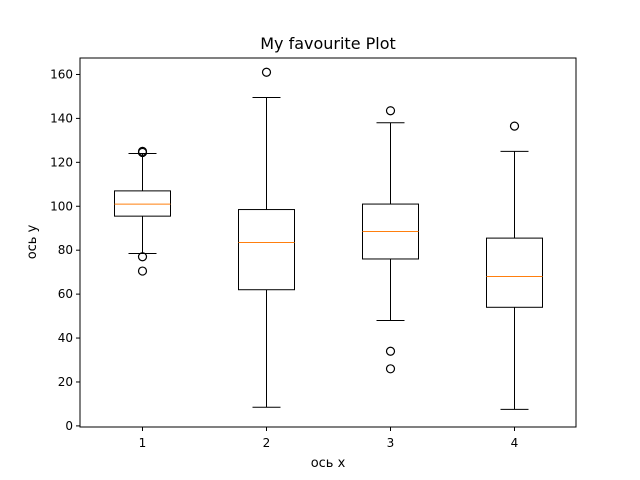 This screenshot has width=640, height=480. What do you see at coordinates (65, 294) in the screenshot?
I see `y-tick-label: 60` at bounding box center [65, 294].